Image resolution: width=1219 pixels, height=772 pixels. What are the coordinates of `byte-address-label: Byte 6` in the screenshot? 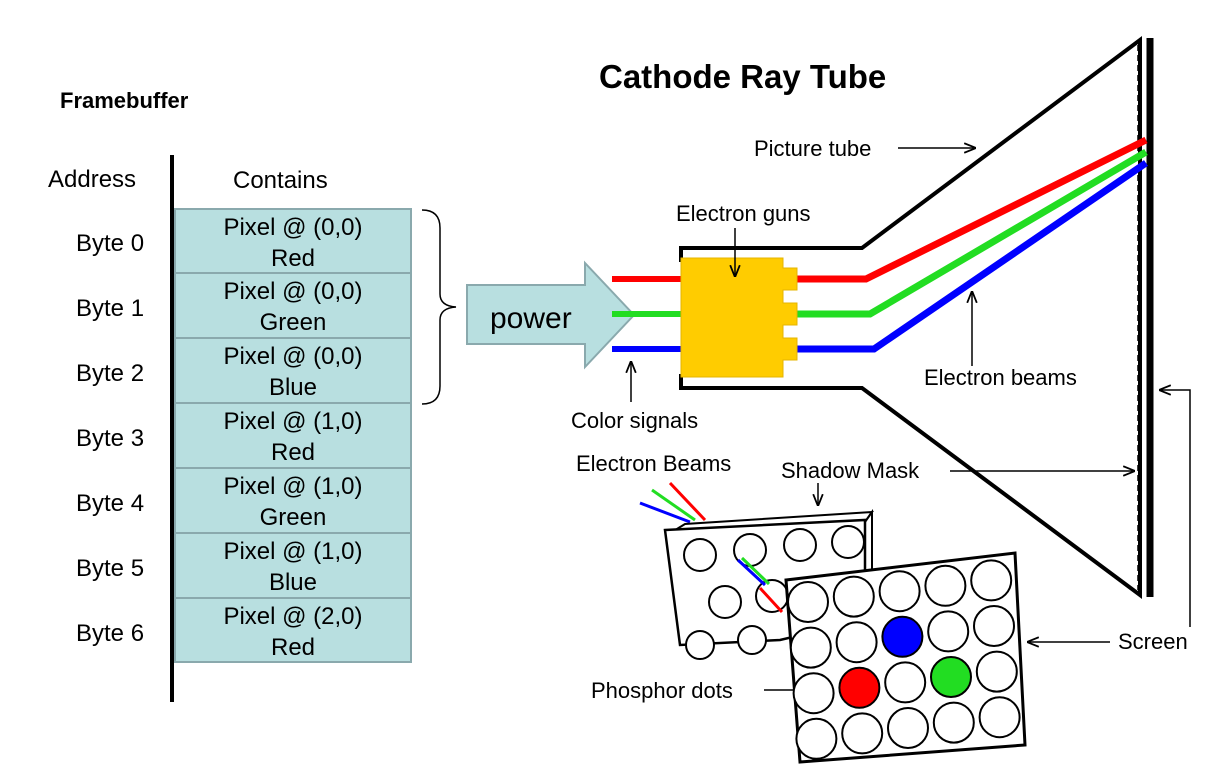 It's located at (110, 633).